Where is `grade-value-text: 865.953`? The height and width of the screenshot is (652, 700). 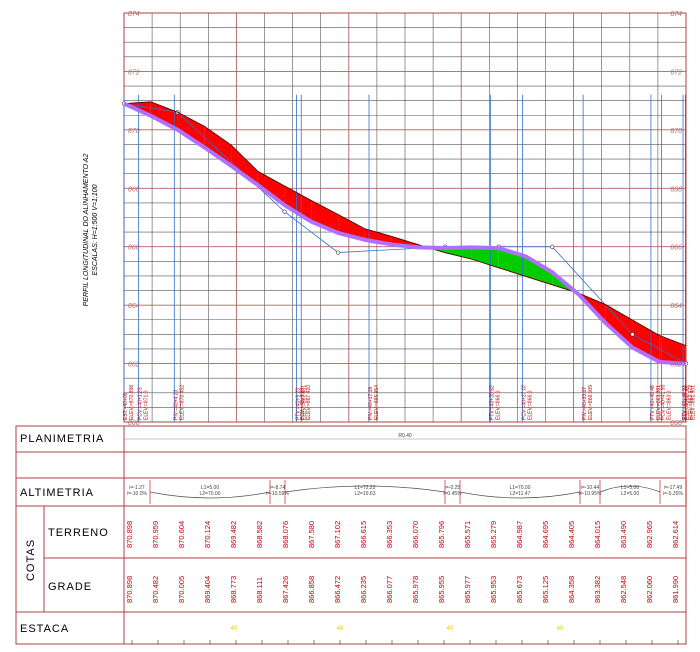
grade-value-text: 865.953 is located at coordinates (493, 589).